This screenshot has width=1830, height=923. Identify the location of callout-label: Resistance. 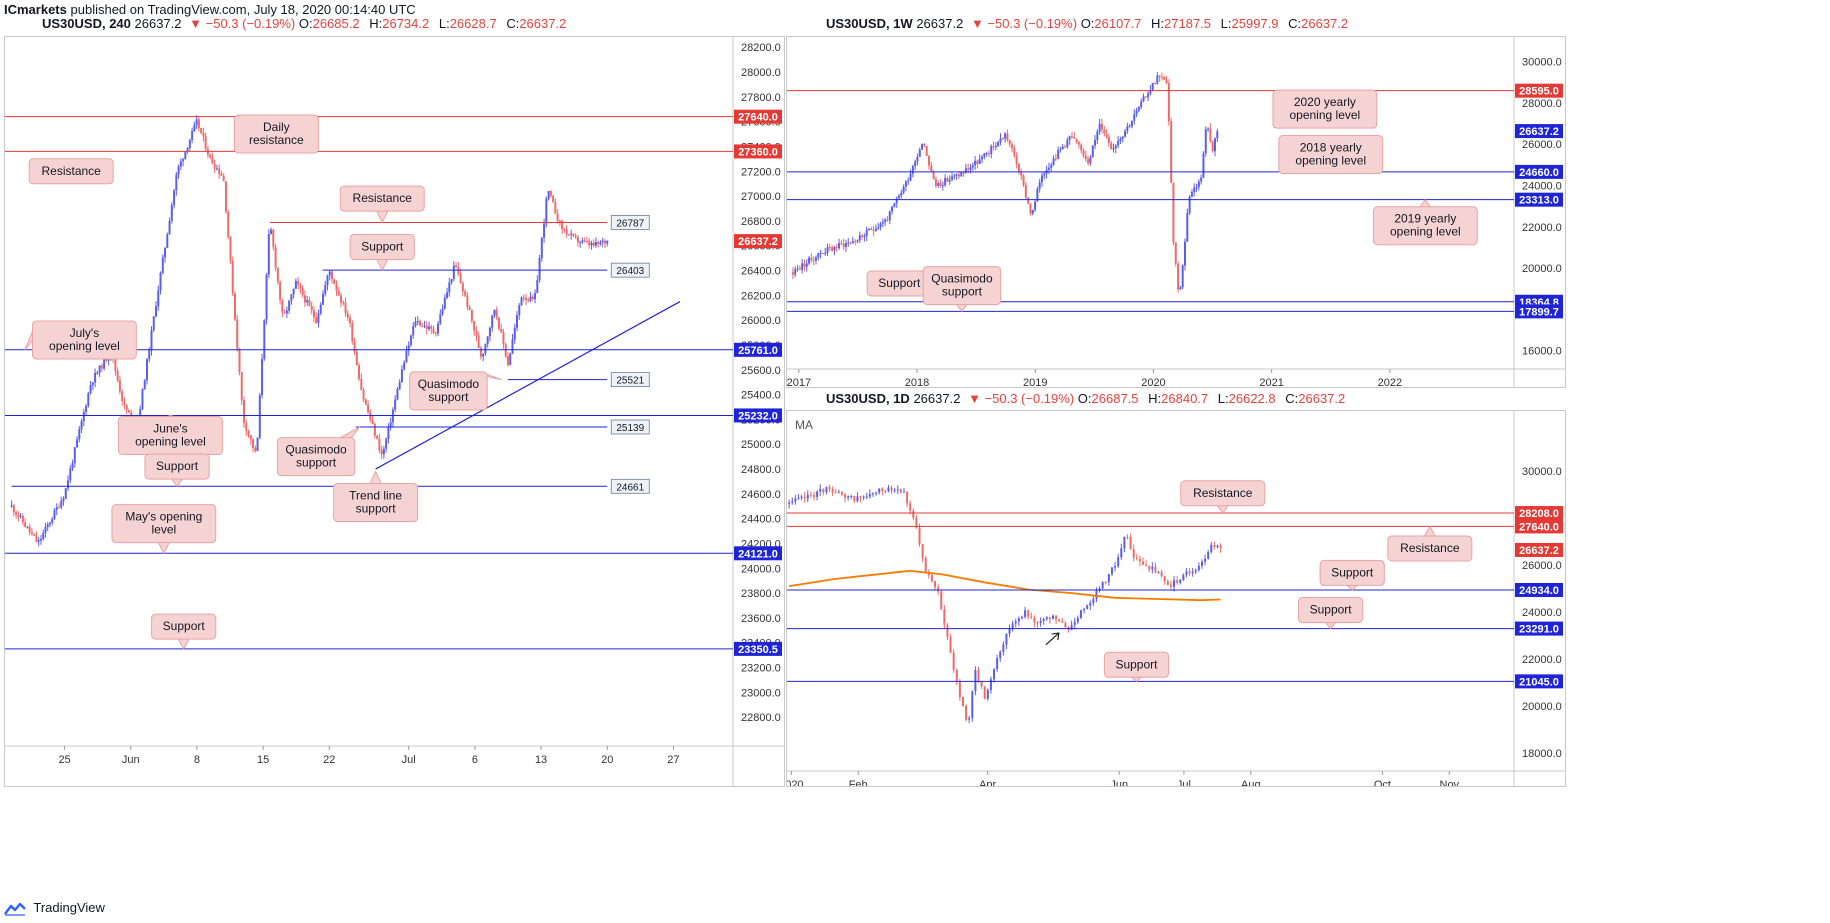
(1223, 493).